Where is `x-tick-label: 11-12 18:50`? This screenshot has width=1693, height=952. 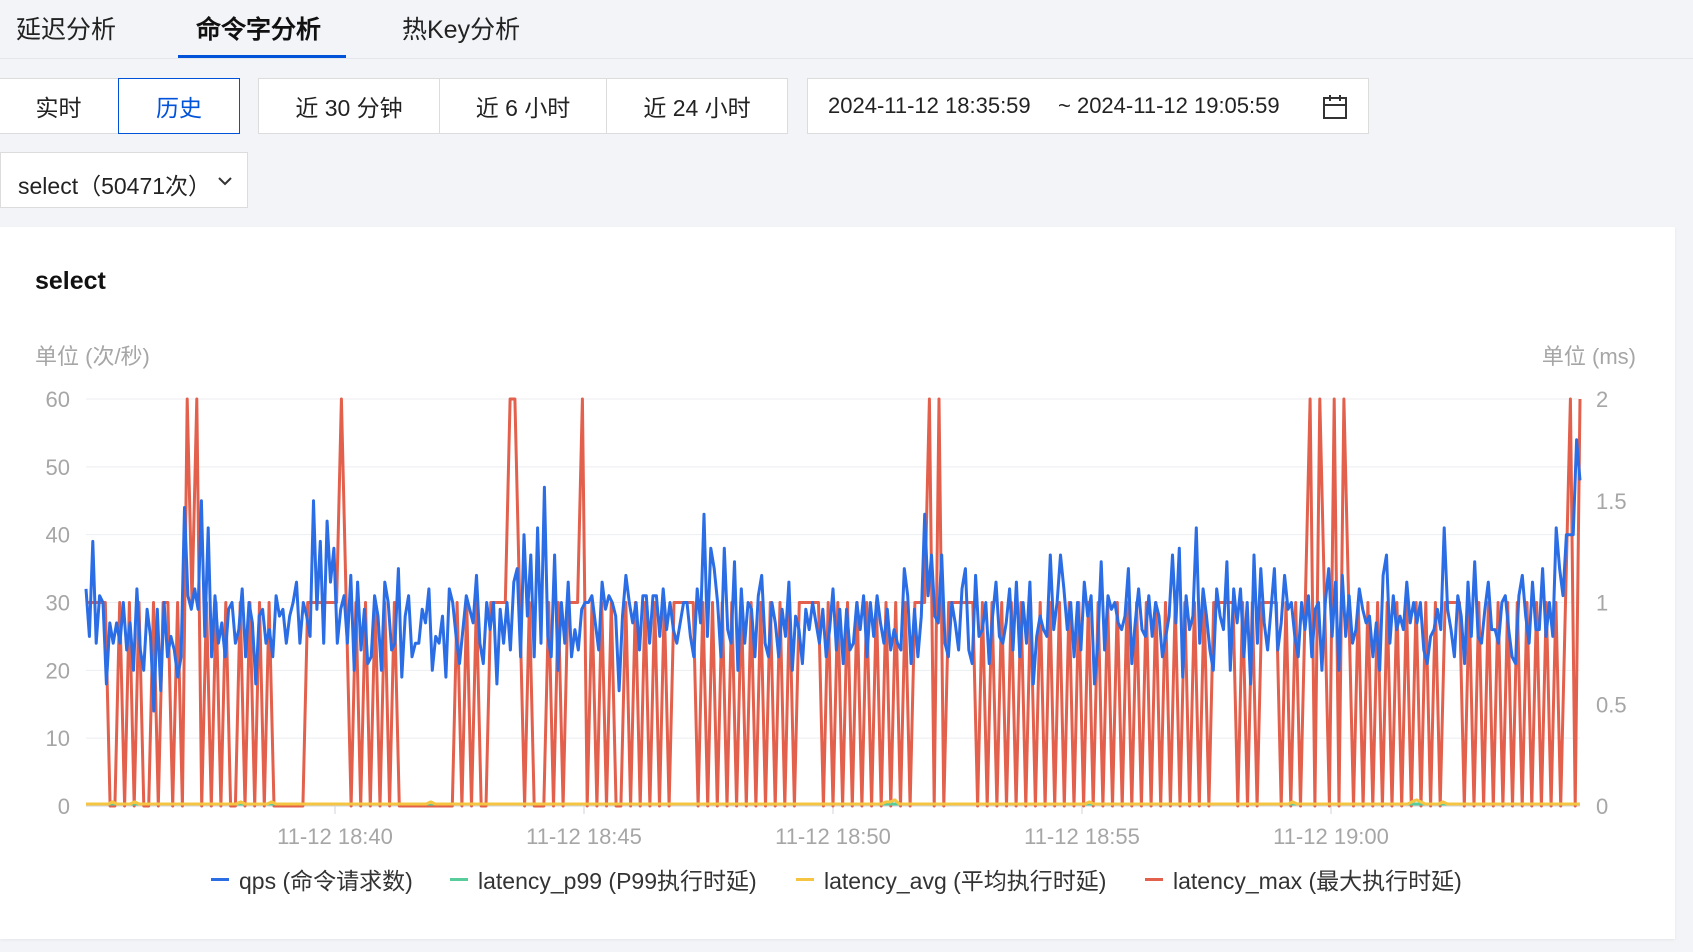 x-tick-label: 11-12 18:50 is located at coordinates (833, 835).